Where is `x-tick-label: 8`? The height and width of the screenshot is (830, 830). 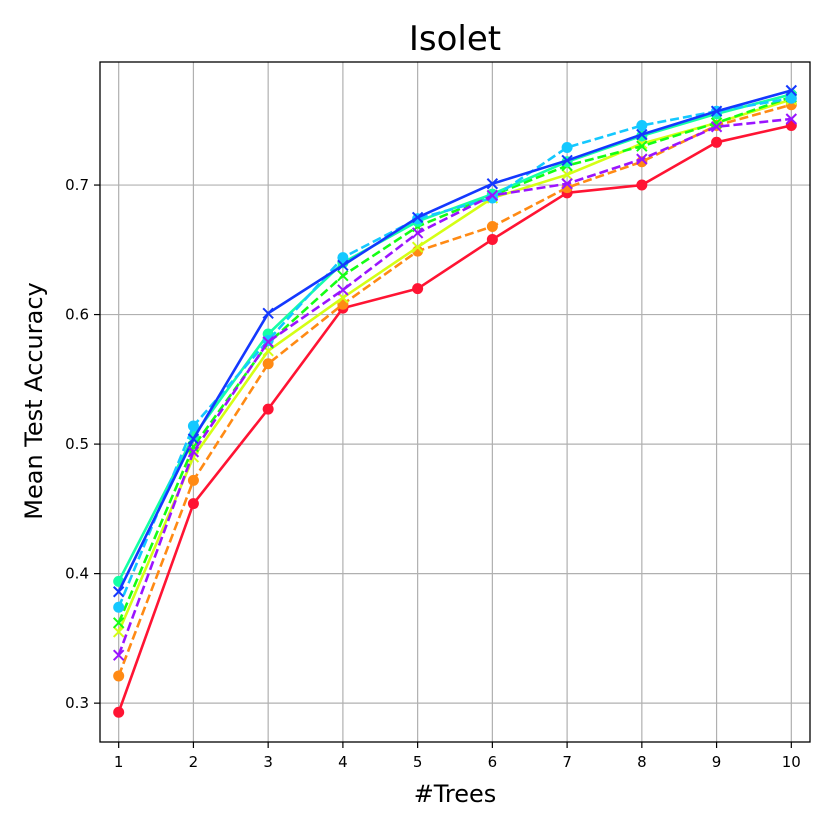 x-tick-label: 8 is located at coordinates (642, 762).